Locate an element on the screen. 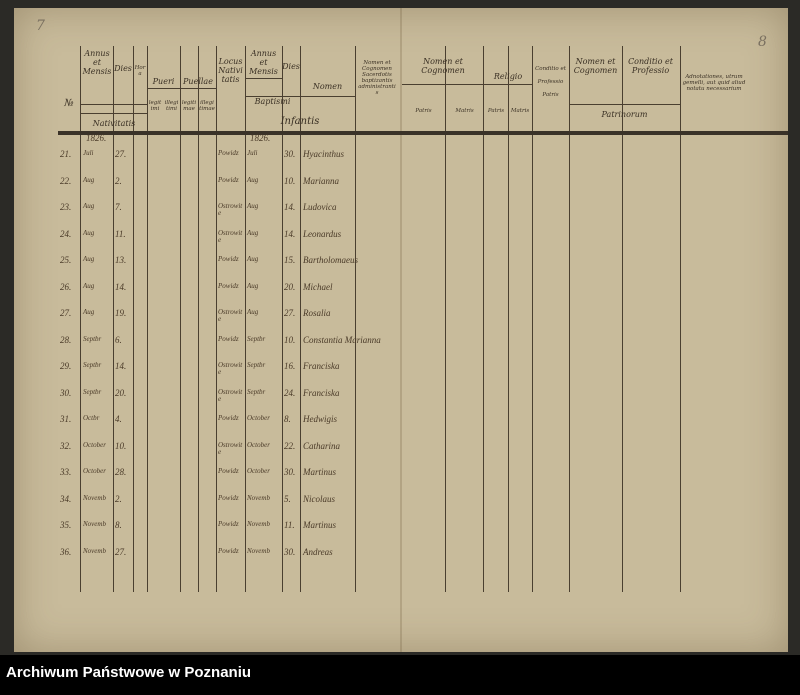 This screenshot has height=695, width=800. cell-day: 11. is located at coordinates (120, 233).